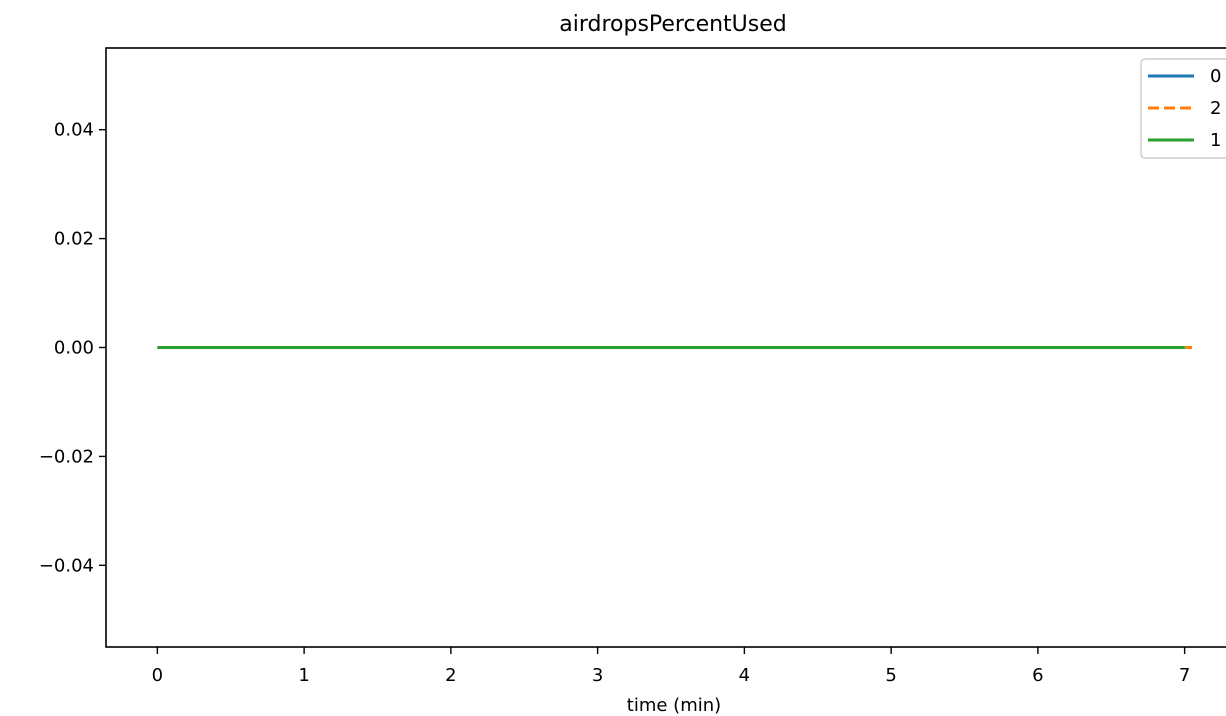  I want to click on legend-label: 2, so click(1215, 108).